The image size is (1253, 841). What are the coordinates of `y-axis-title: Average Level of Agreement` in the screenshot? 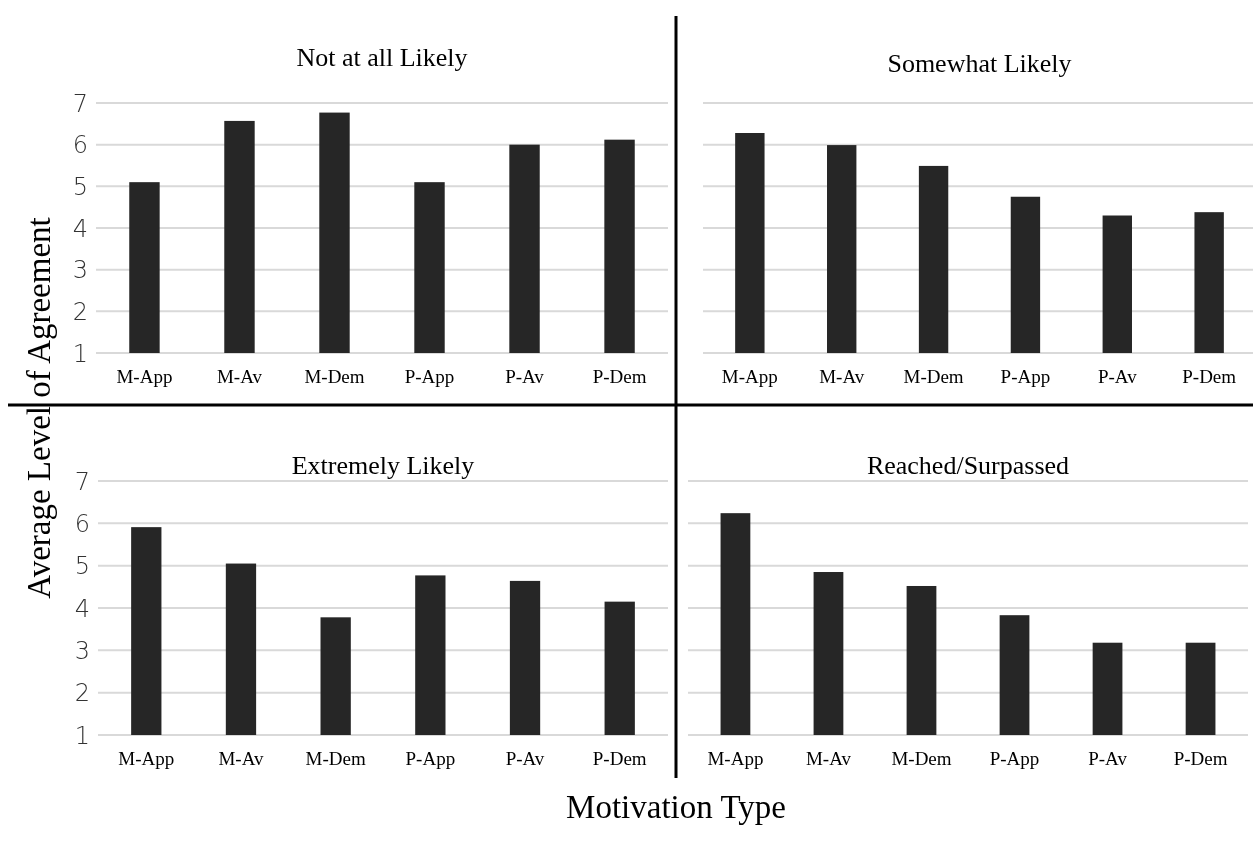 It's located at (39, 408).